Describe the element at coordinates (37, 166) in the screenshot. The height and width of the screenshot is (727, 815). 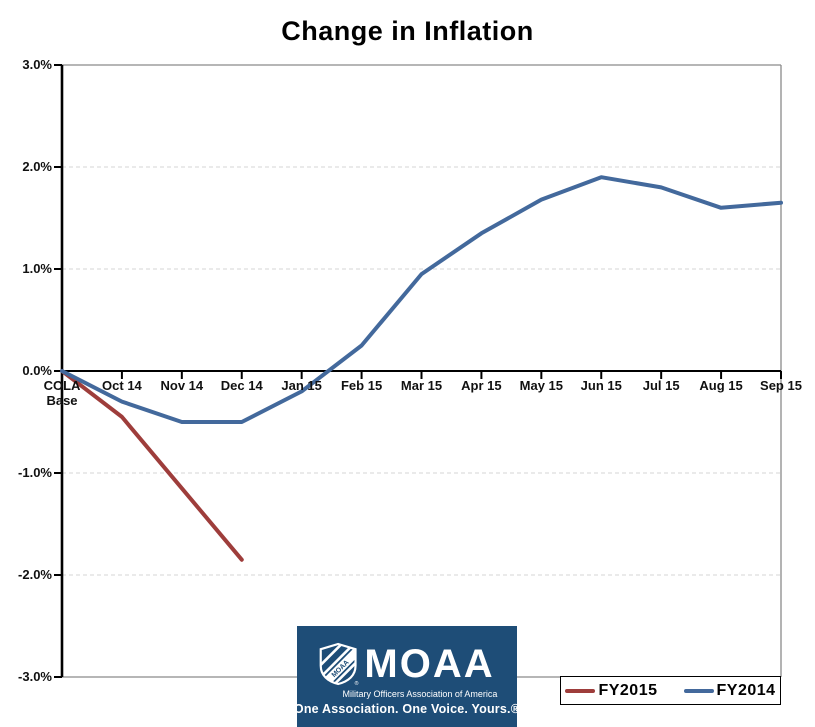
I see `y-axis-label: 2.0%` at that location.